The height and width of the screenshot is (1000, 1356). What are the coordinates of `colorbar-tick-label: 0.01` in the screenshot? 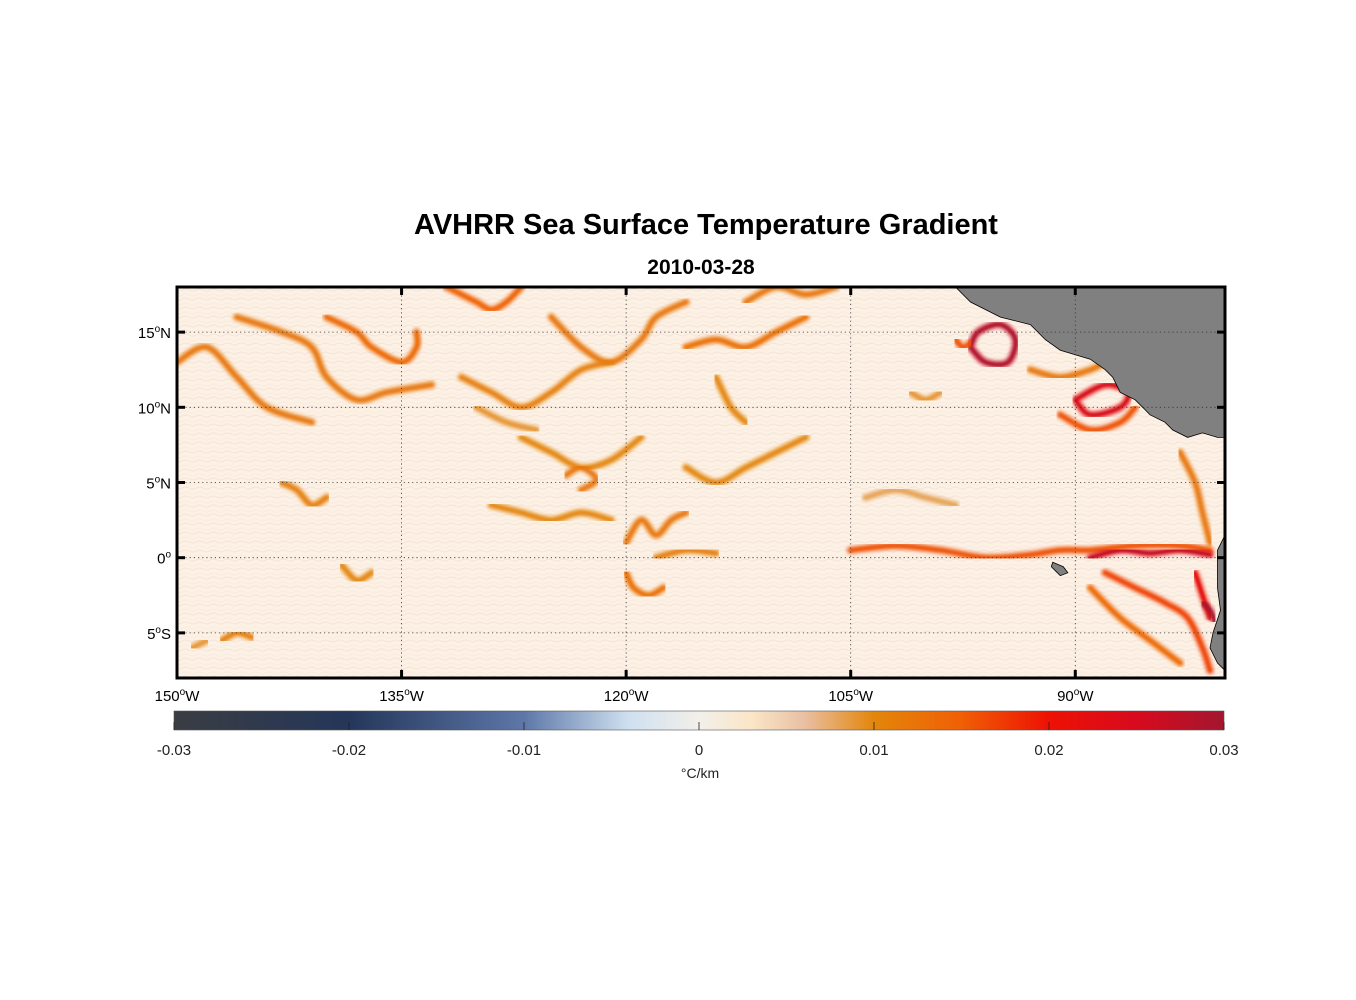 It's located at (873, 750).